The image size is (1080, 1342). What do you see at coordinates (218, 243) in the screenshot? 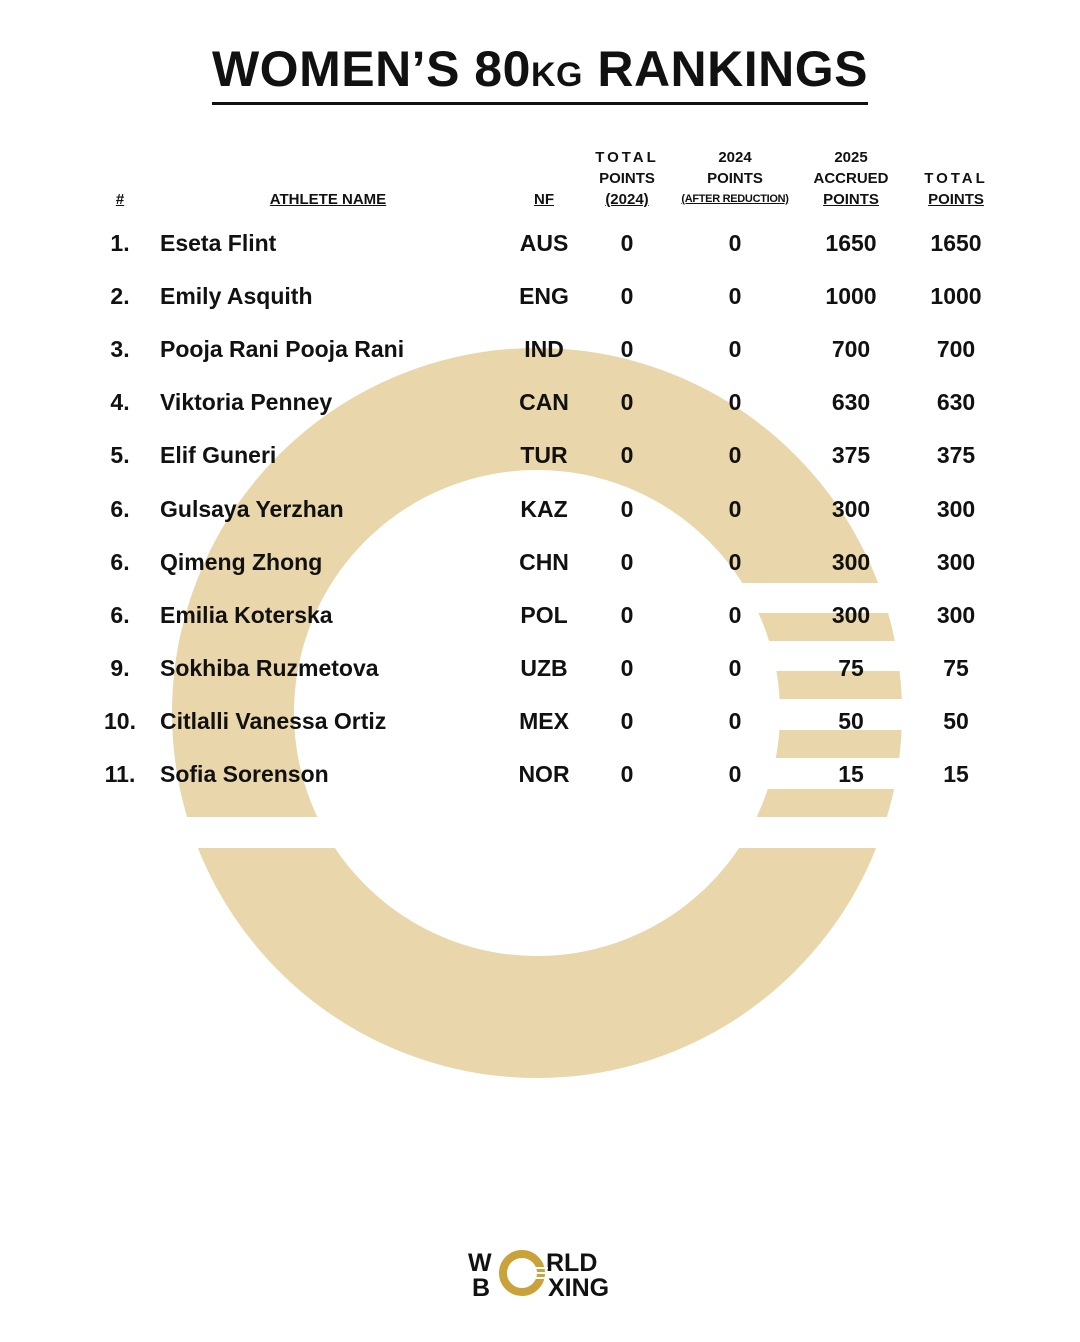
I see `cell-name: Eseta Flint` at bounding box center [218, 243].